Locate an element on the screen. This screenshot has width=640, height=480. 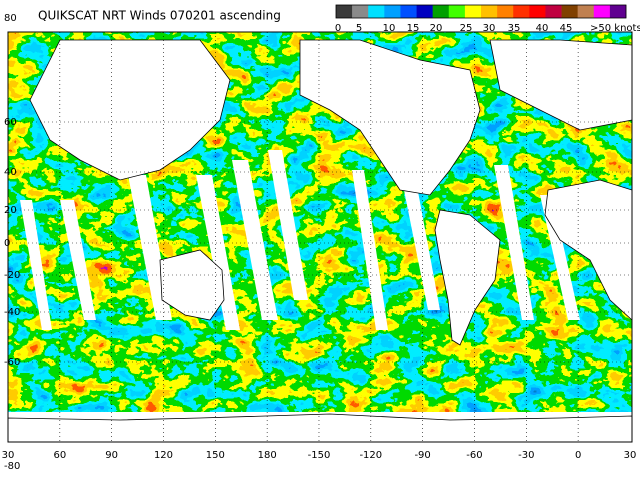
longitude-label: -120 is located at coordinates (370, 455).